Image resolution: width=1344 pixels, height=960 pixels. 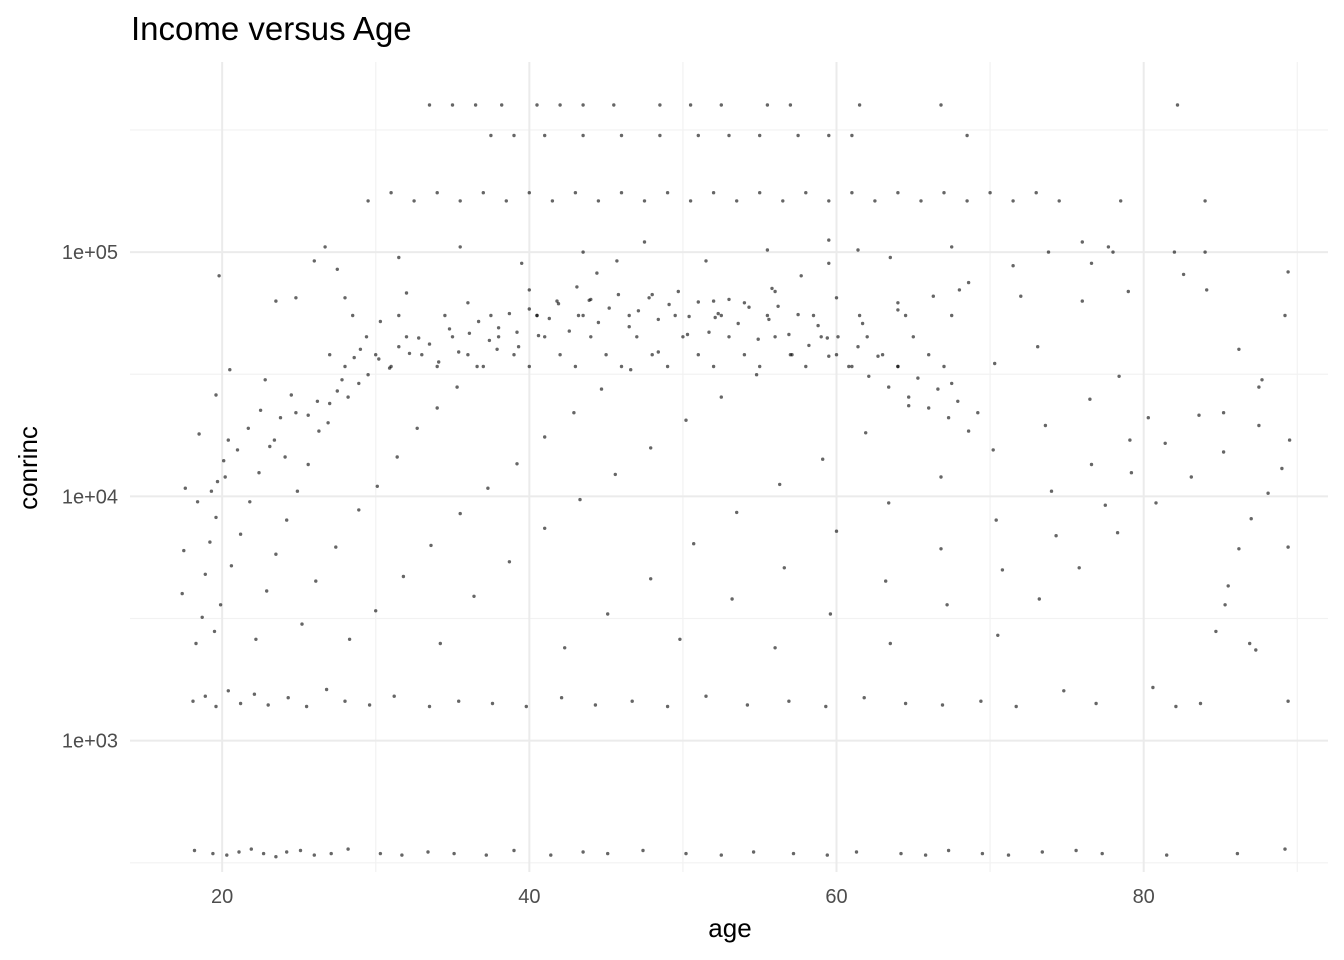 I want to click on x-tick-label: 40, so click(x=529, y=897).